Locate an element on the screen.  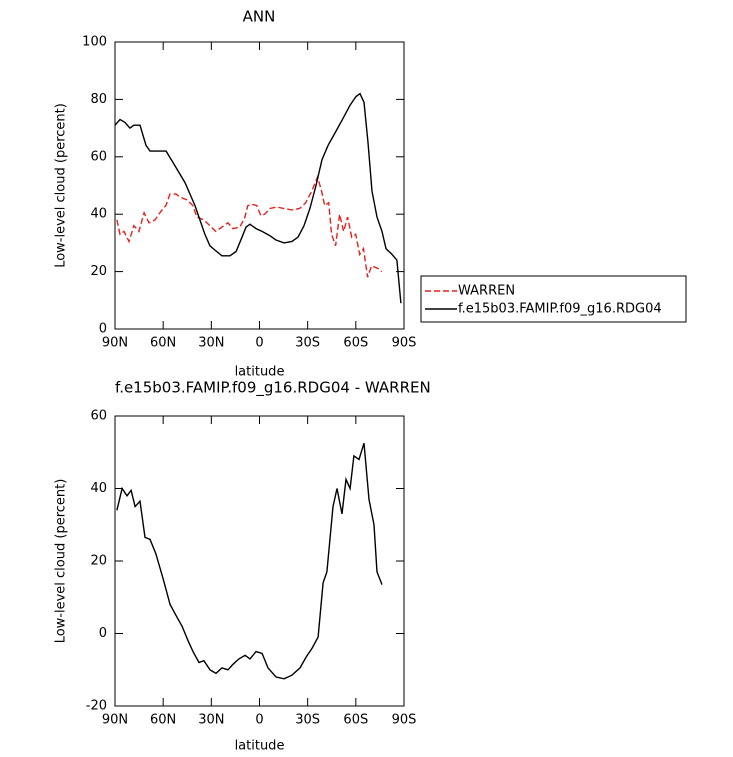
y-tick-label: -20 is located at coordinates (96, 706).